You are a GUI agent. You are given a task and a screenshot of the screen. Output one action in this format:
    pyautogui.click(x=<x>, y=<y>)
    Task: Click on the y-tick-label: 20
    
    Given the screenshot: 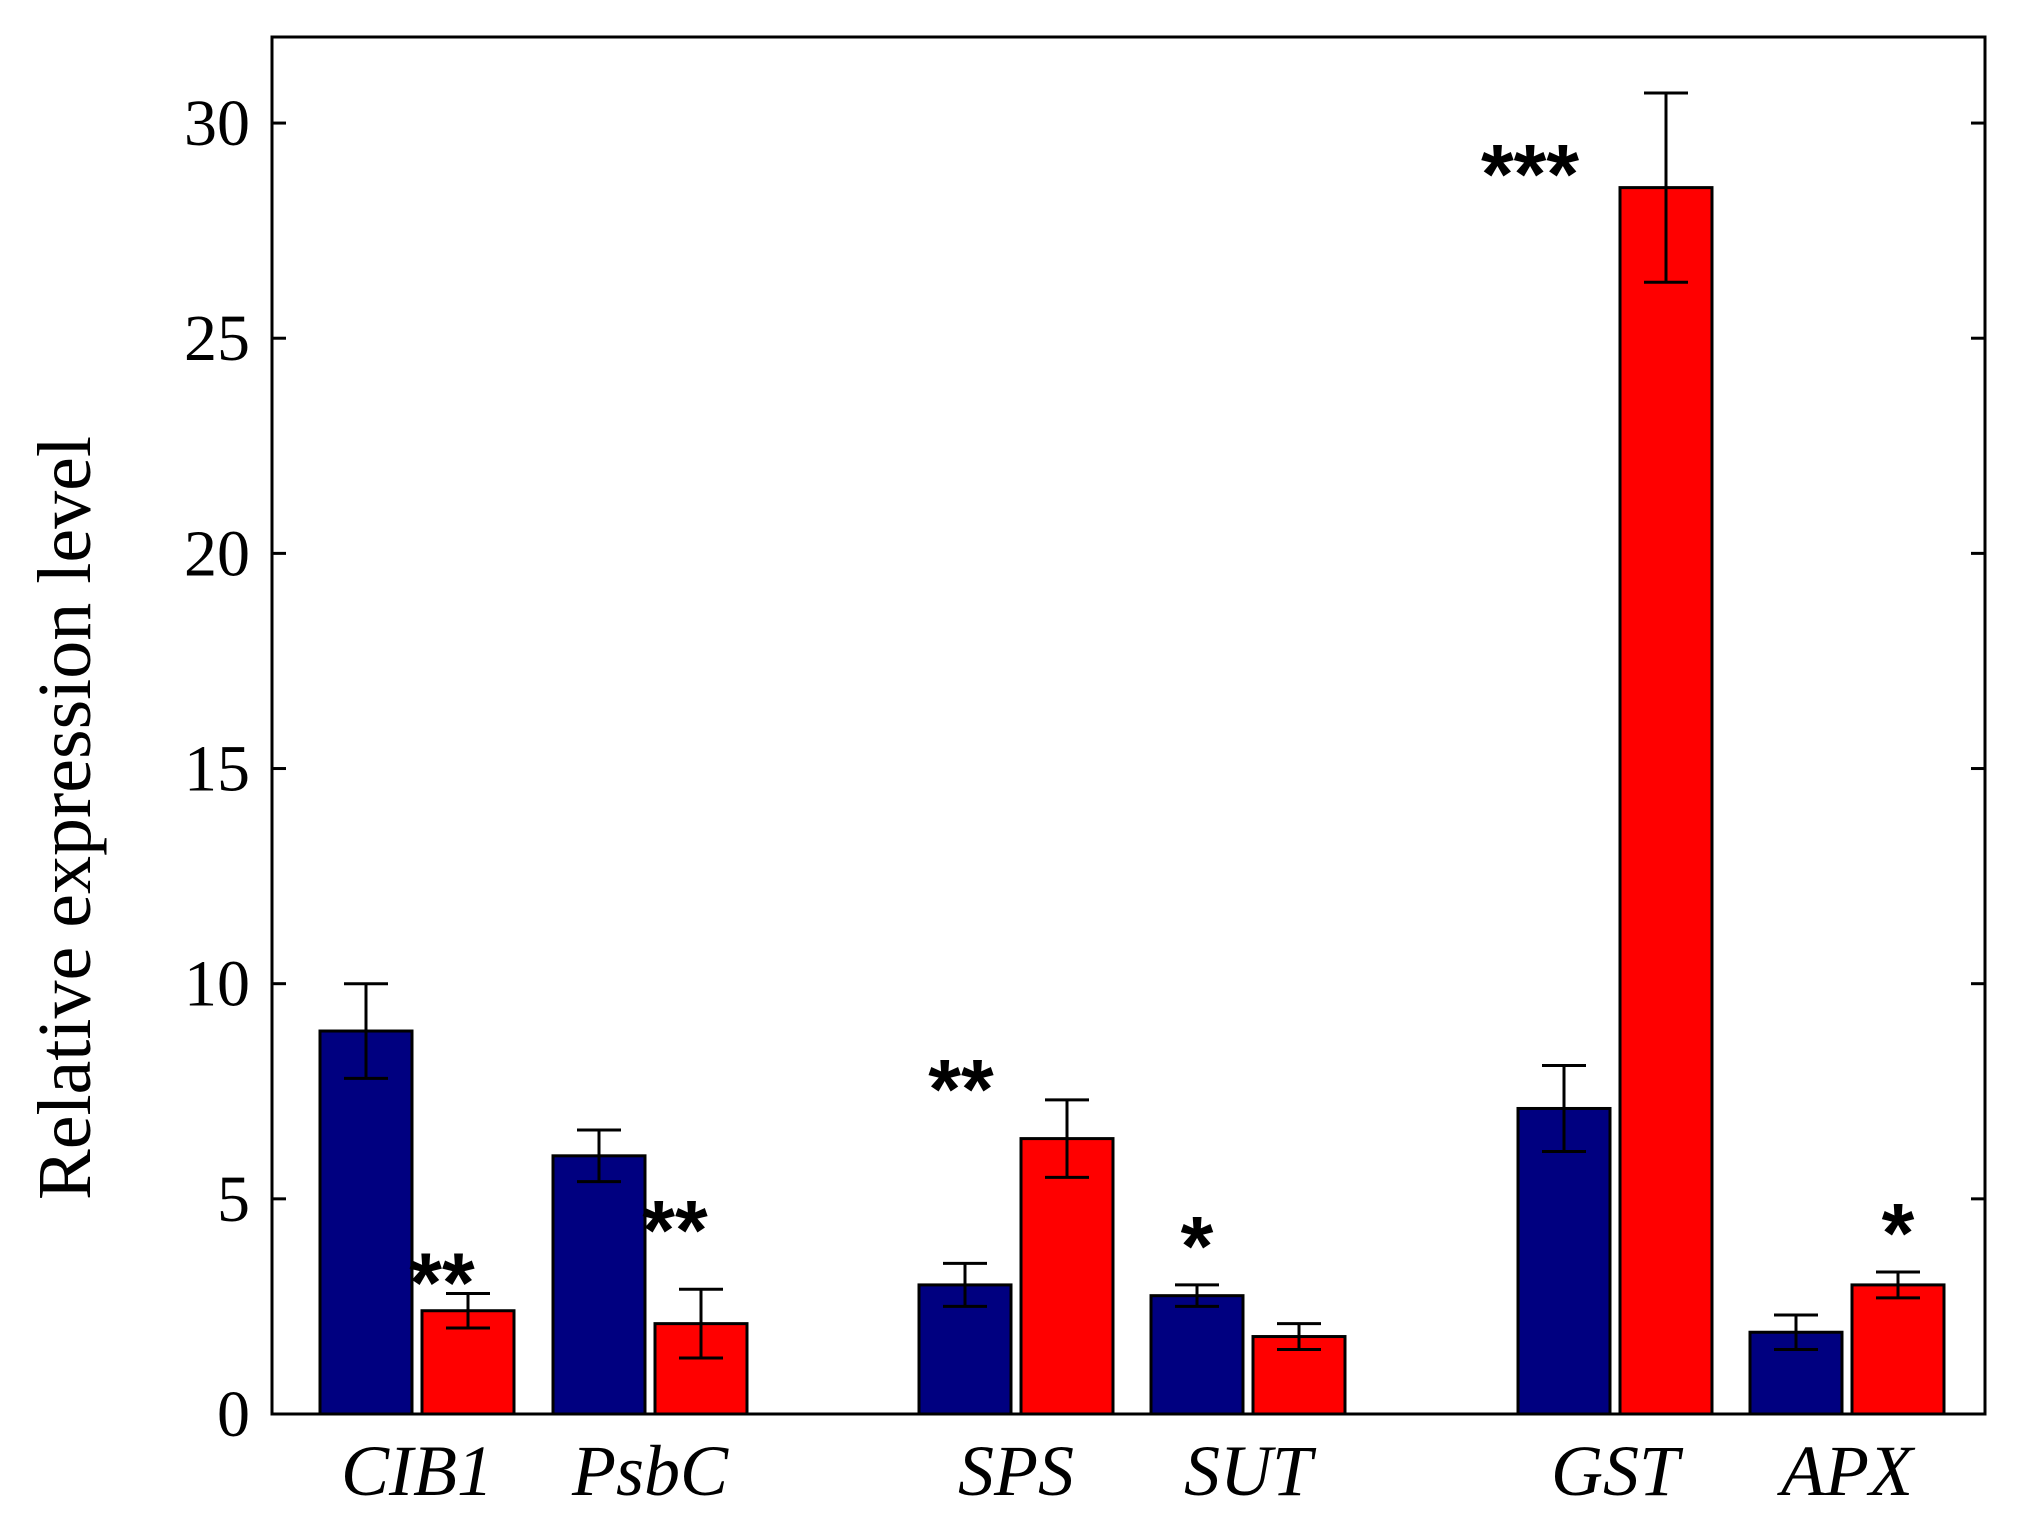 What is the action you would take?
    pyautogui.click(x=217, y=553)
    